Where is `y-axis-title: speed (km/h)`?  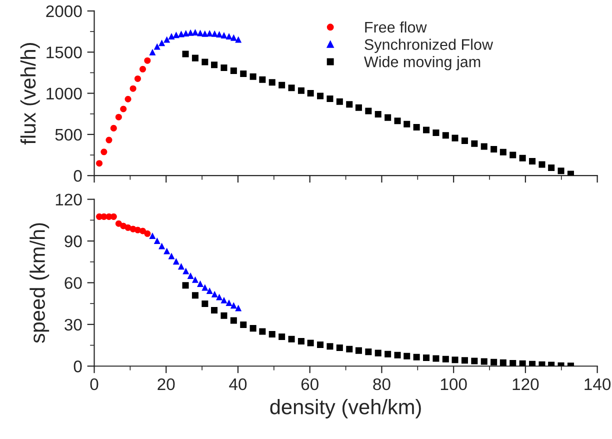 y-axis-title: speed (km/h) is located at coordinates (40, 283).